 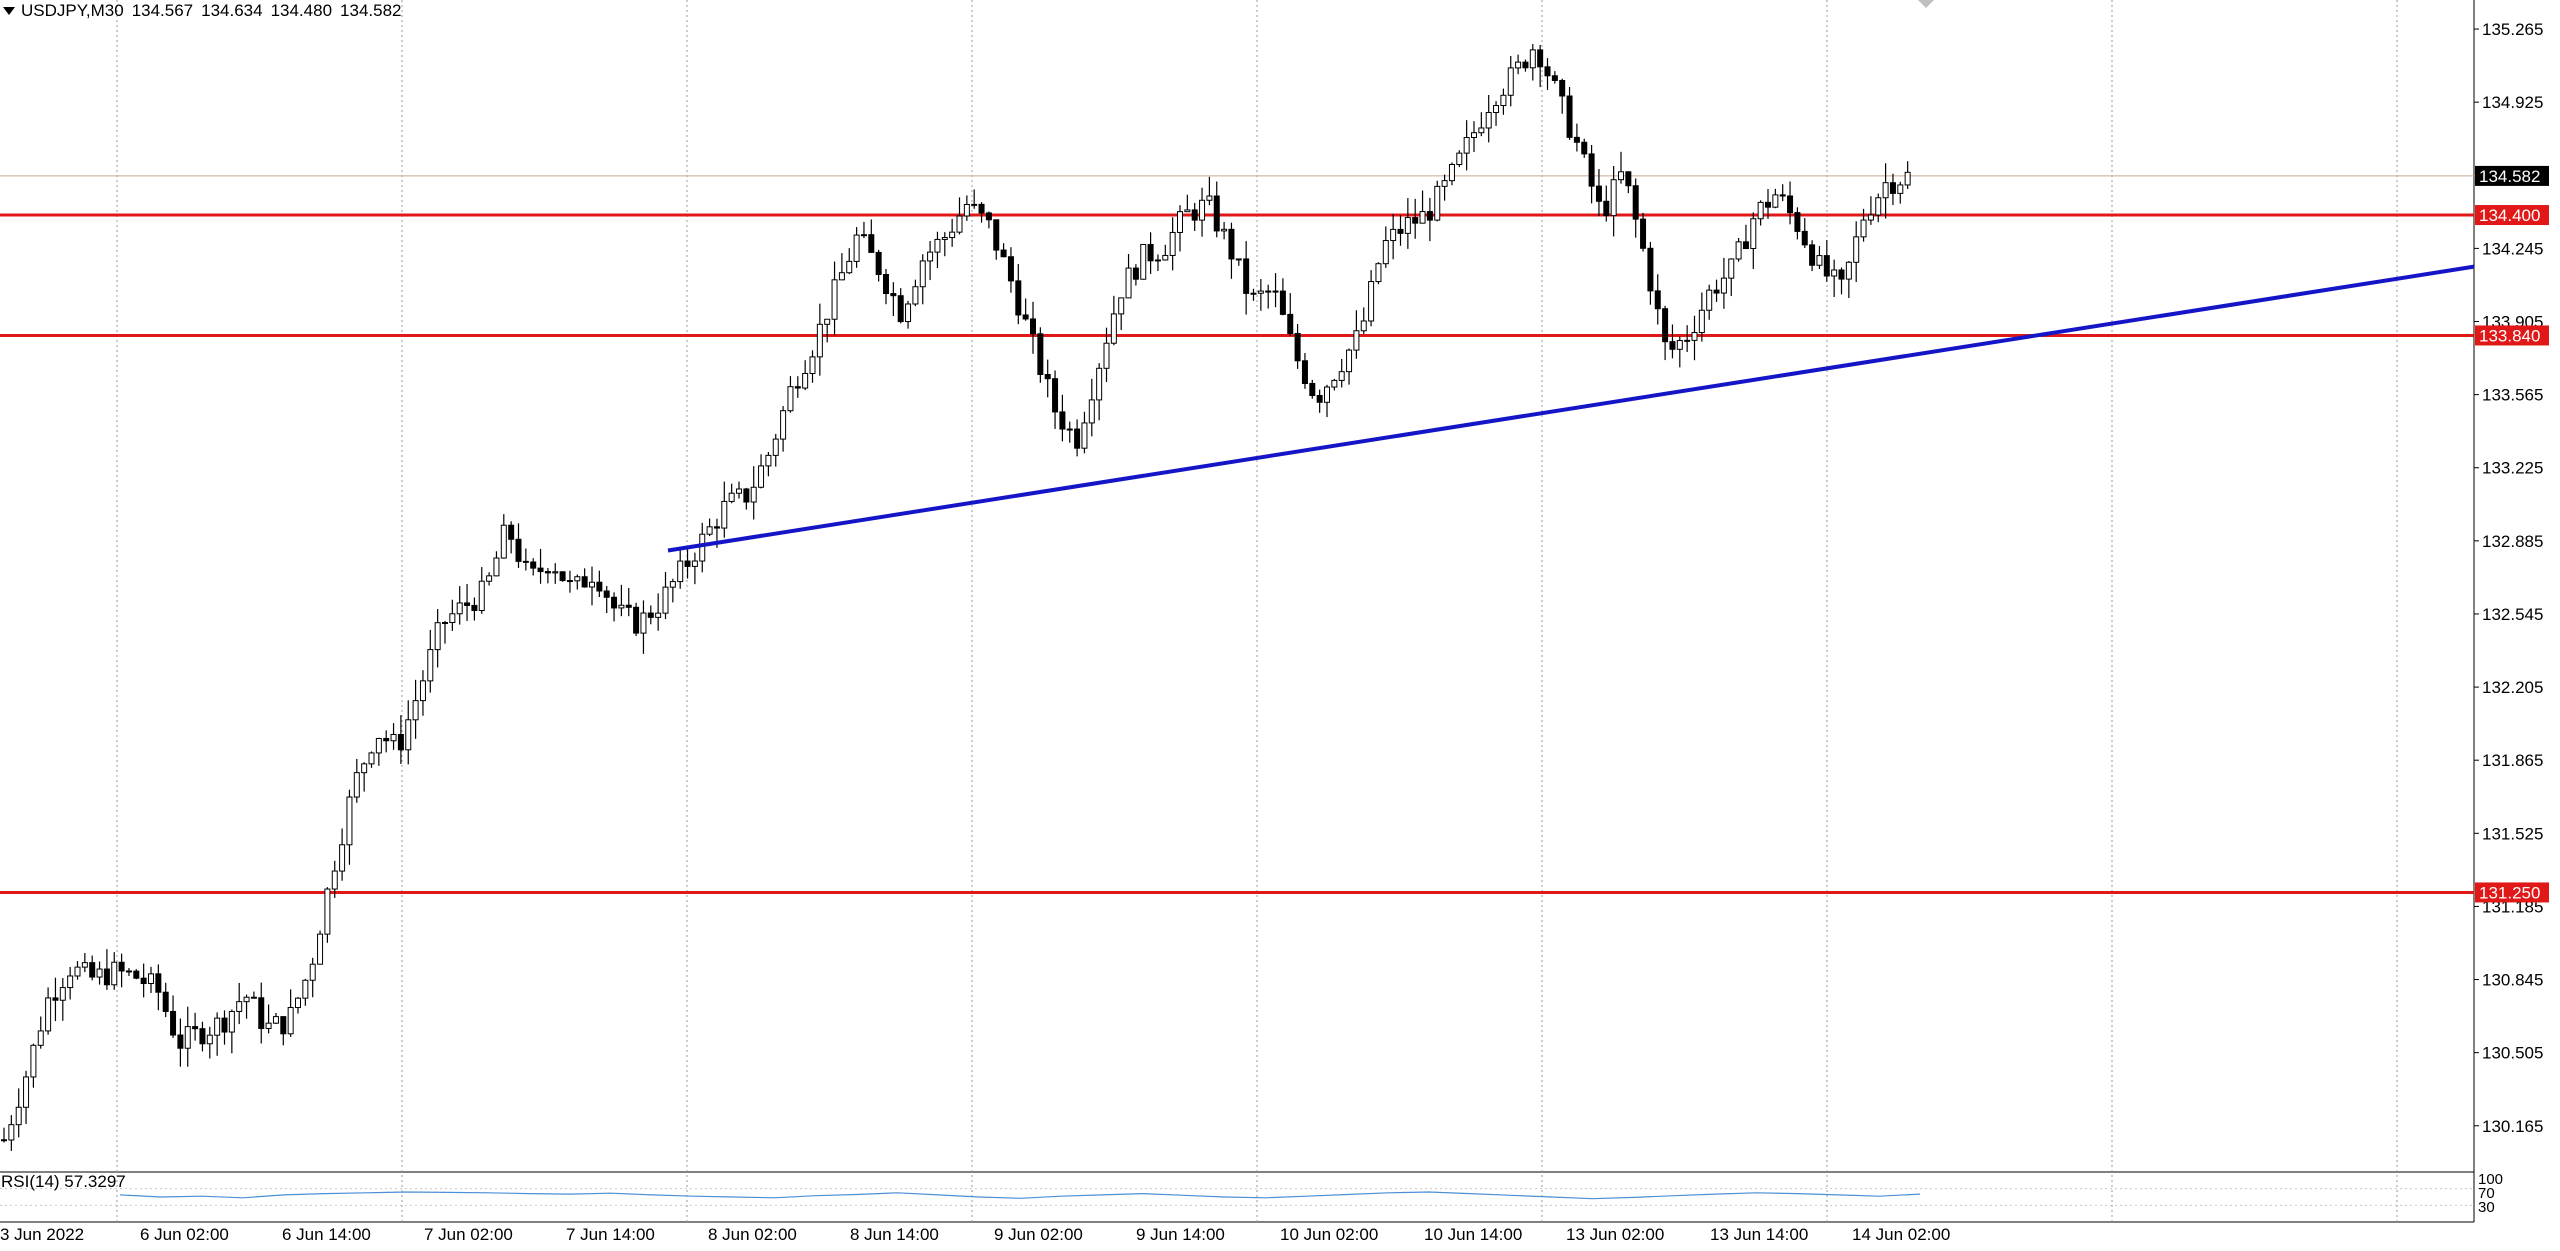 What do you see at coordinates (2512, 541) in the screenshot?
I see `y-tick-label: 132.885` at bounding box center [2512, 541].